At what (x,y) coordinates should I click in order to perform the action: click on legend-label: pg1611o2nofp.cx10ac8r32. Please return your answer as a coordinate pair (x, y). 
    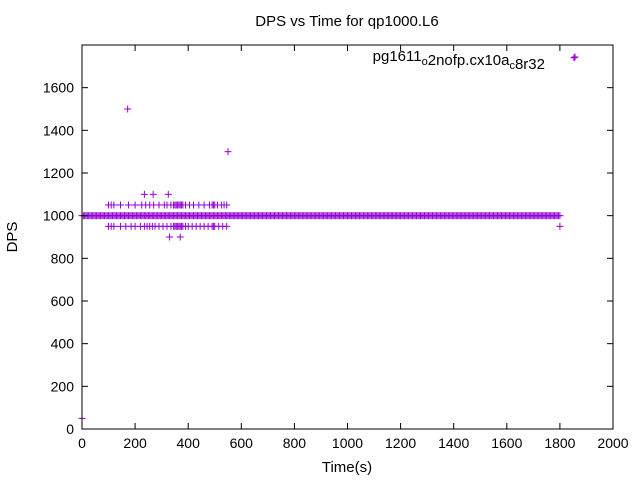
    Looking at the image, I should click on (459, 60).